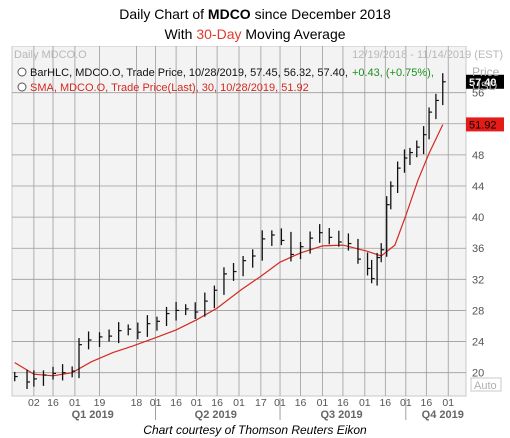 Image resolution: width=510 pixels, height=438 pixels. Describe the element at coordinates (34, 403) in the screenshot. I see `x-tick-label: 02` at that location.